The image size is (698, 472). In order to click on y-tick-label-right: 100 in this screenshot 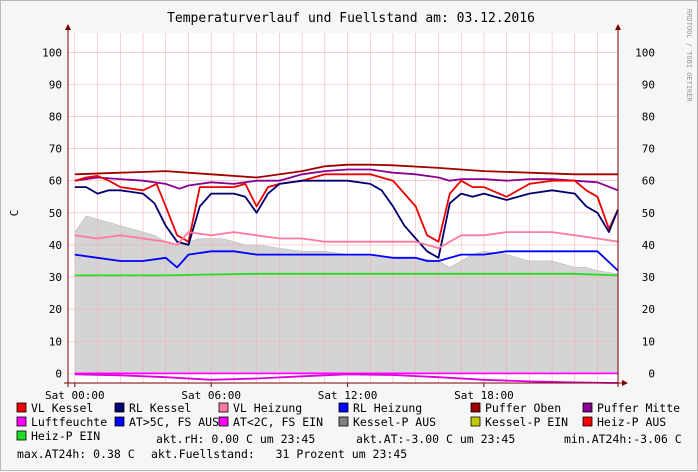, I will do `click(645, 52)`.